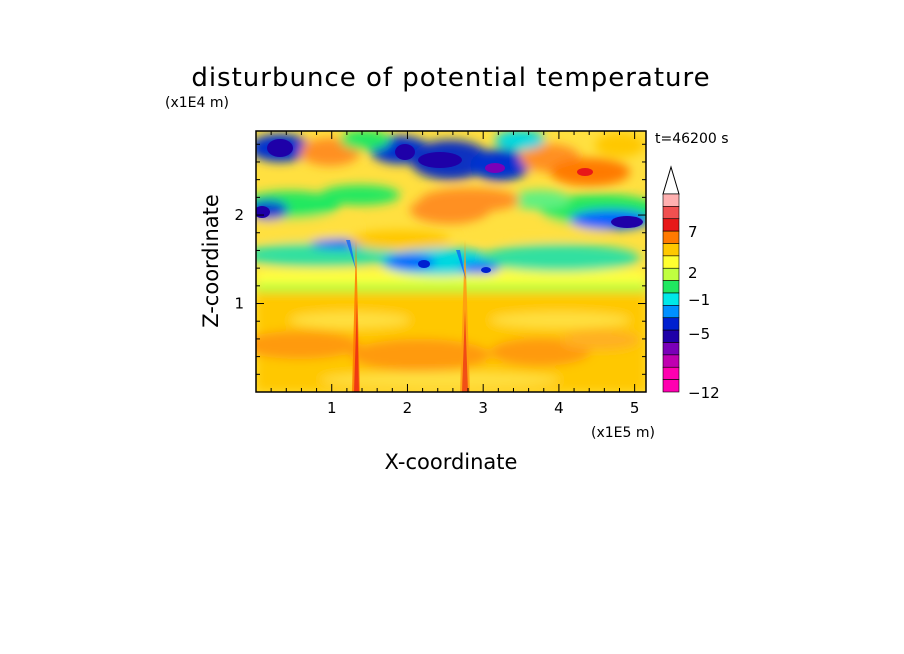 This screenshot has width=904, height=654. What do you see at coordinates (197, 103) in the screenshot?
I see `y-unit-label: (x1E4 m)` at bounding box center [197, 103].